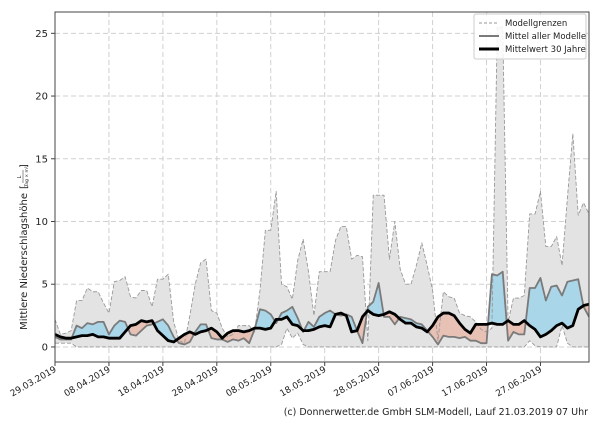 The image size is (600, 424). Describe the element at coordinates (41, 34) in the screenshot. I see `y-tick-label: 25` at that location.